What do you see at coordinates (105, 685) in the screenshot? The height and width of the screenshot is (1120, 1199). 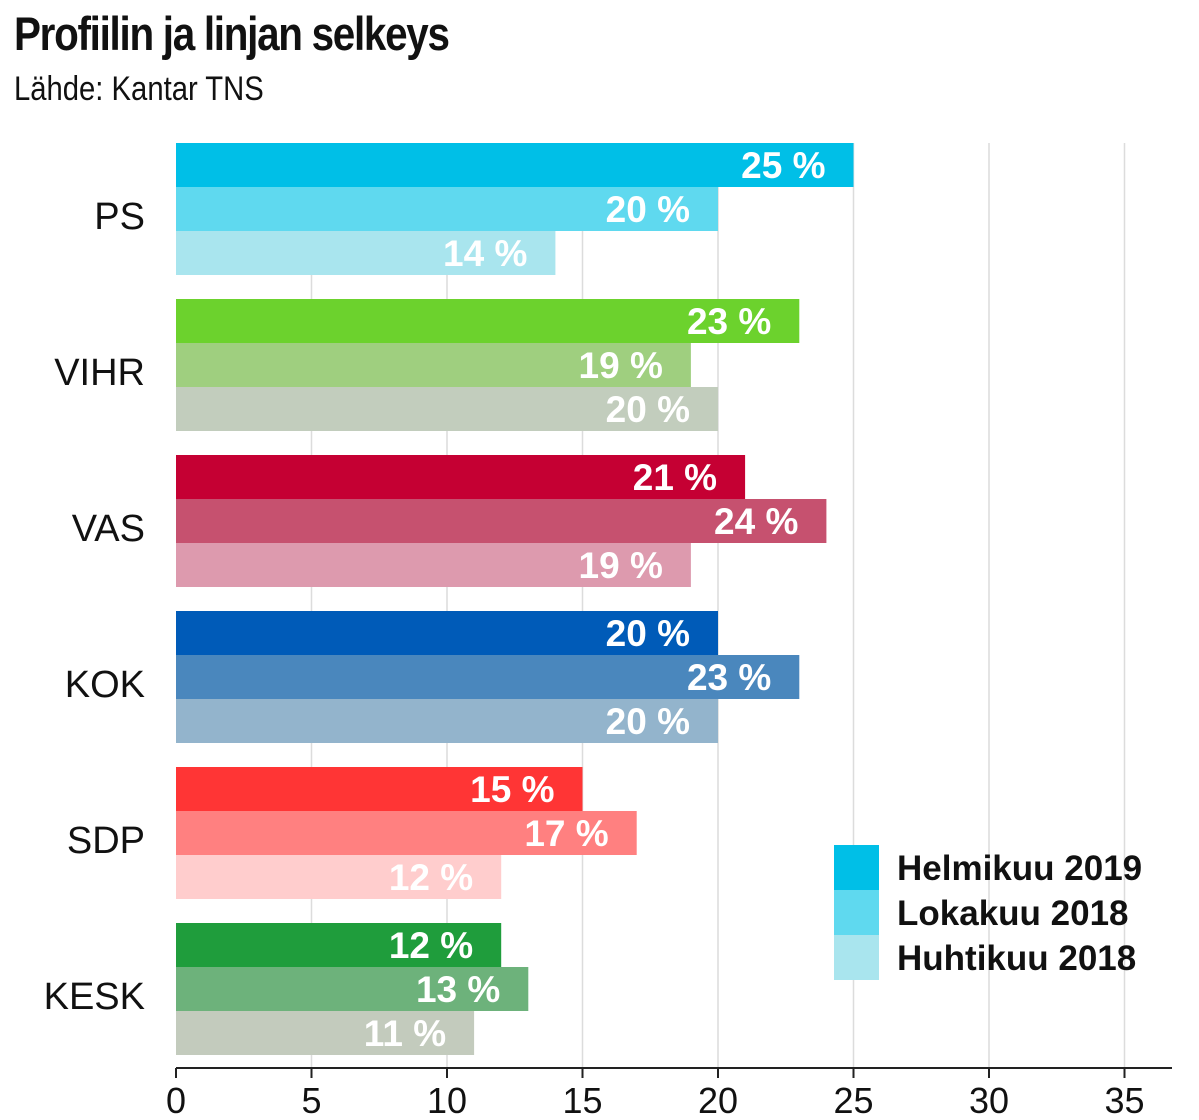 I see `category-label: KOK` at bounding box center [105, 685].